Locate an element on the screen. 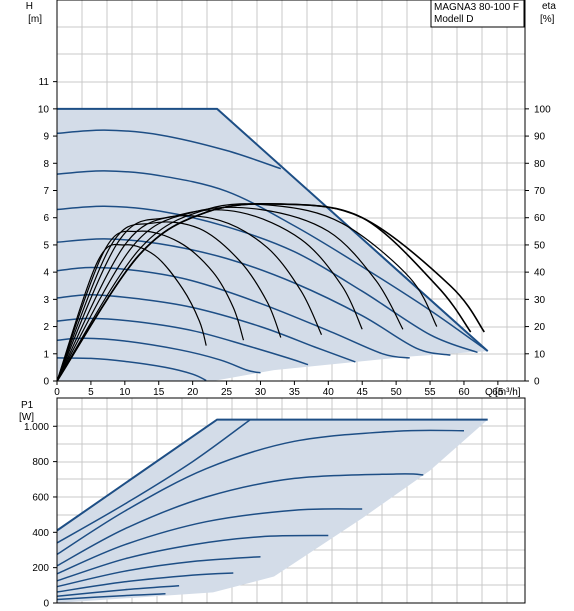 The image size is (574, 611). eta-tick-label: 50 is located at coordinates (540, 245).